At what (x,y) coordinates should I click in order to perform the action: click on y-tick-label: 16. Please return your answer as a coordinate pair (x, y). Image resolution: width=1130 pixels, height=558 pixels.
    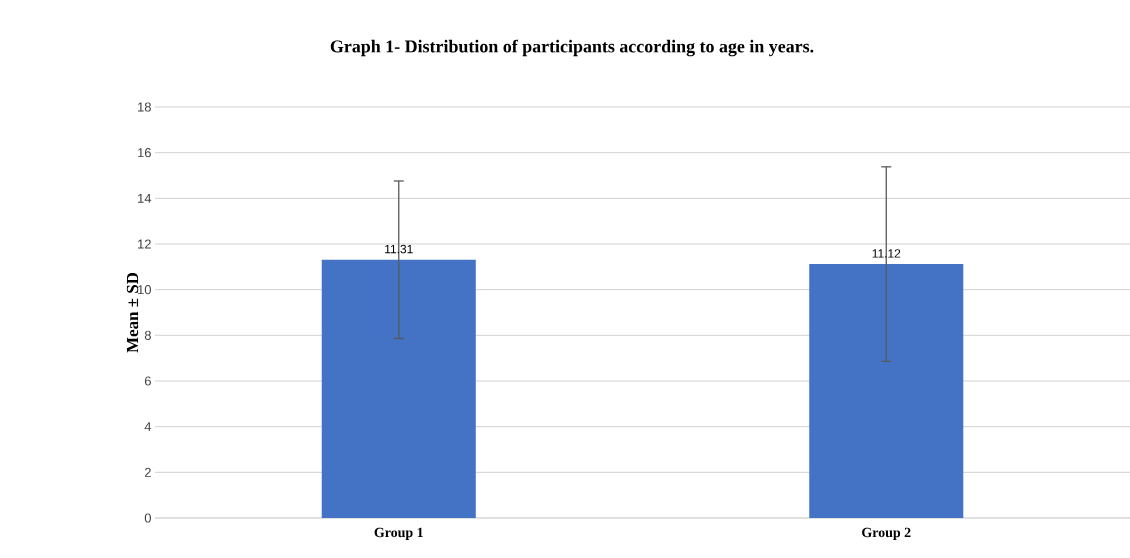
    Looking at the image, I should click on (144, 153).